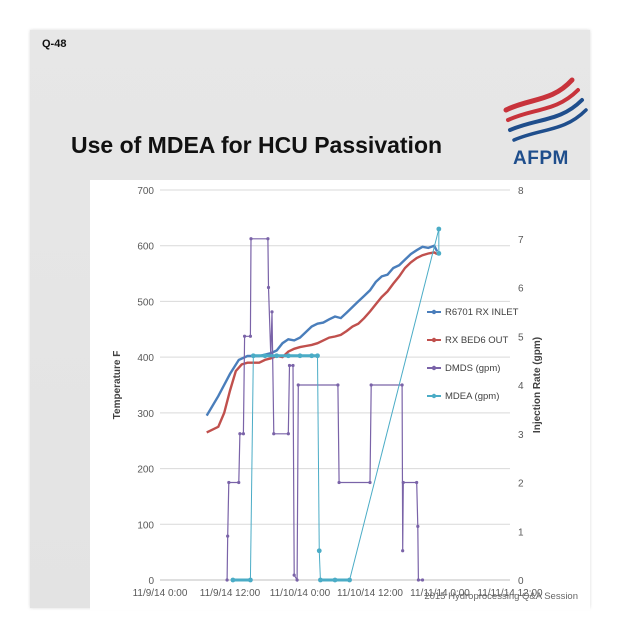  What do you see at coordinates (477, 340) in the screenshot?
I see `legend-label: RX BED6 OUT` at bounding box center [477, 340].